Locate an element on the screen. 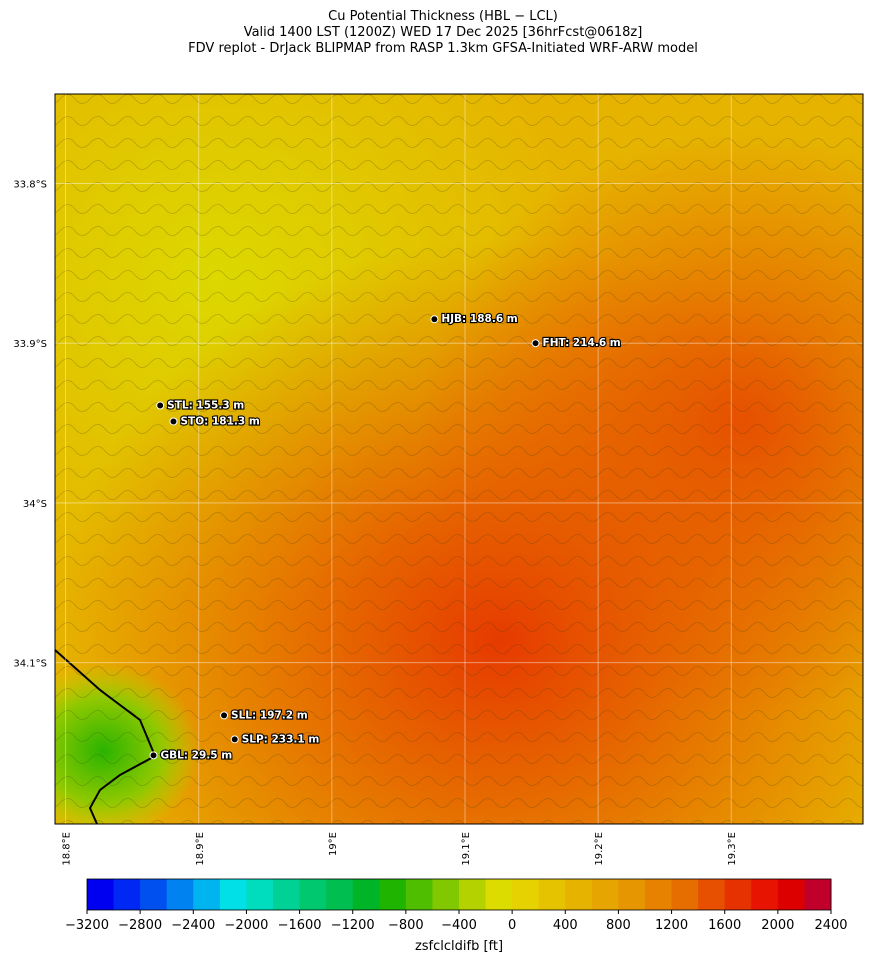  station-label: SLL: 197.2 m is located at coordinates (269, 715).